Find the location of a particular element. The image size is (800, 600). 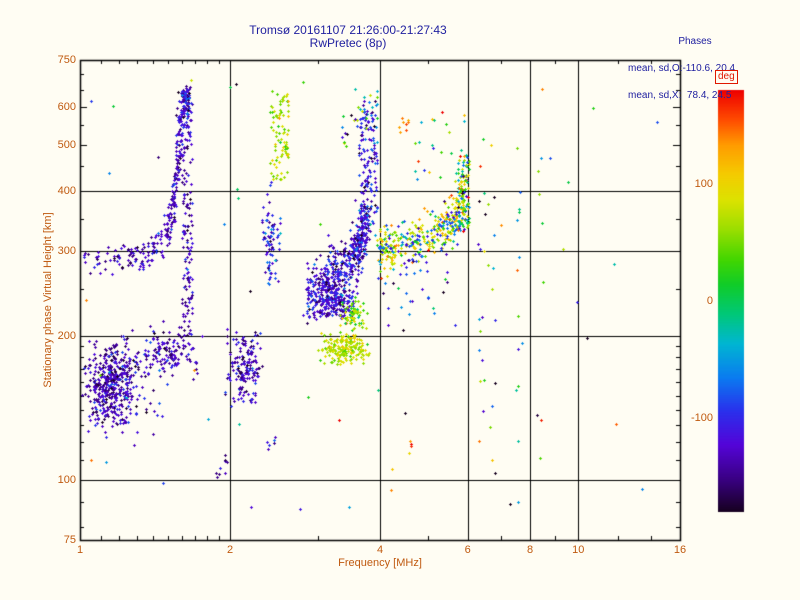

colorbar-tick-label: 0 is located at coordinates (709, 301).